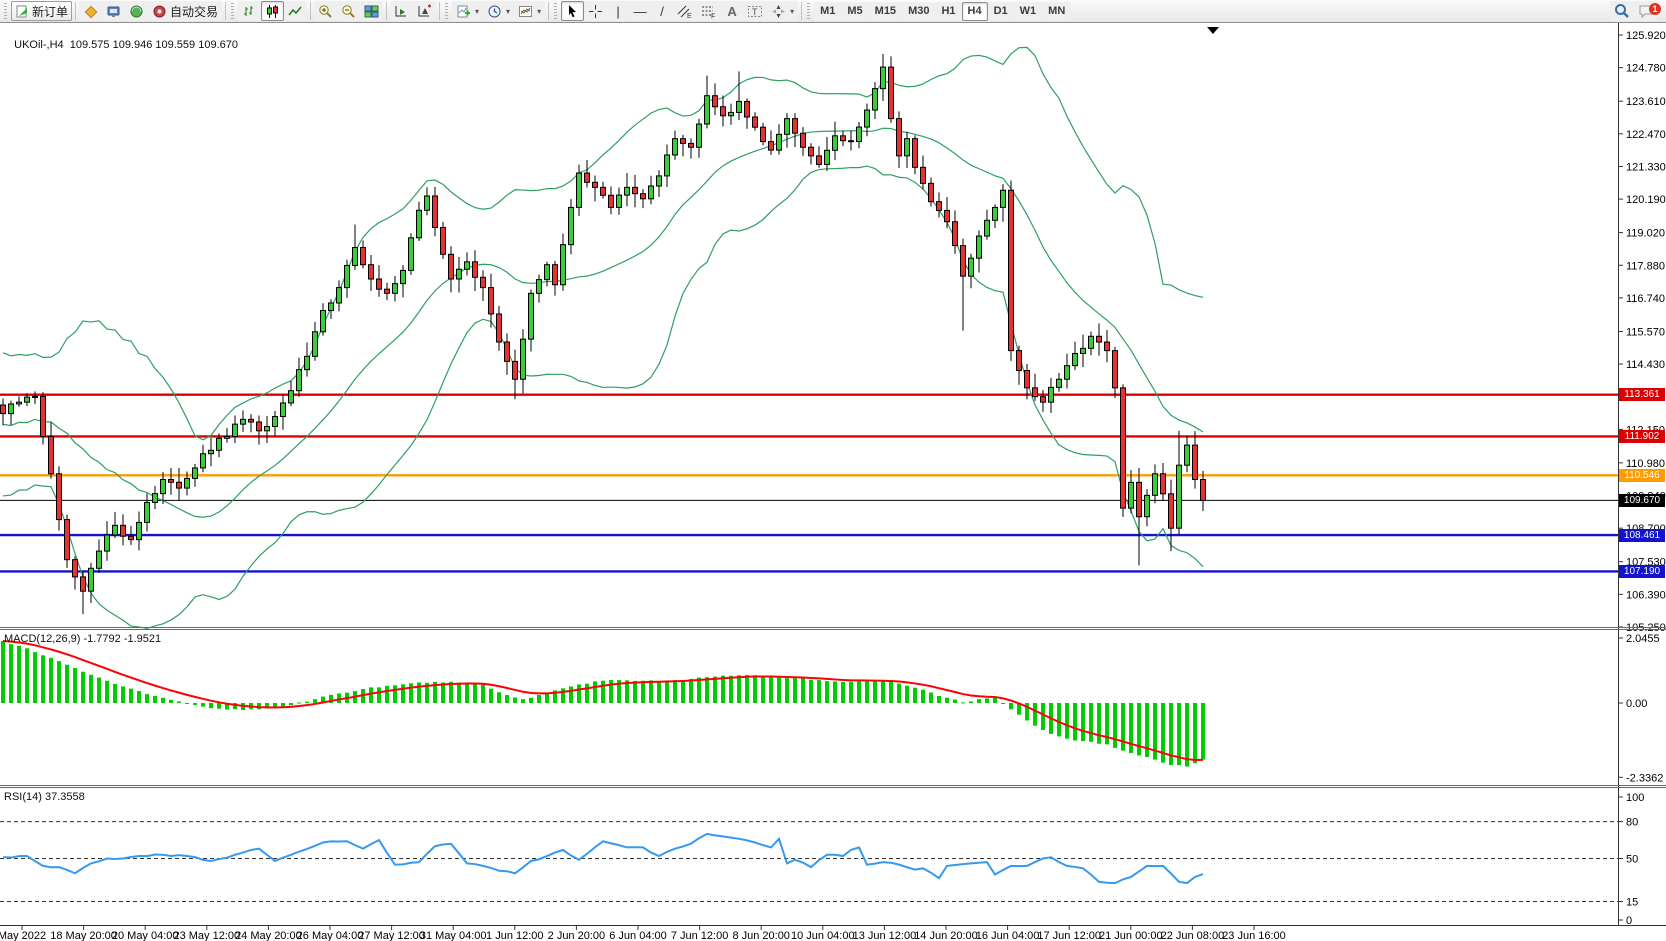  What do you see at coordinates (1646, 69) in the screenshot?
I see `price-axis-tick-label: 124.780` at bounding box center [1646, 69].